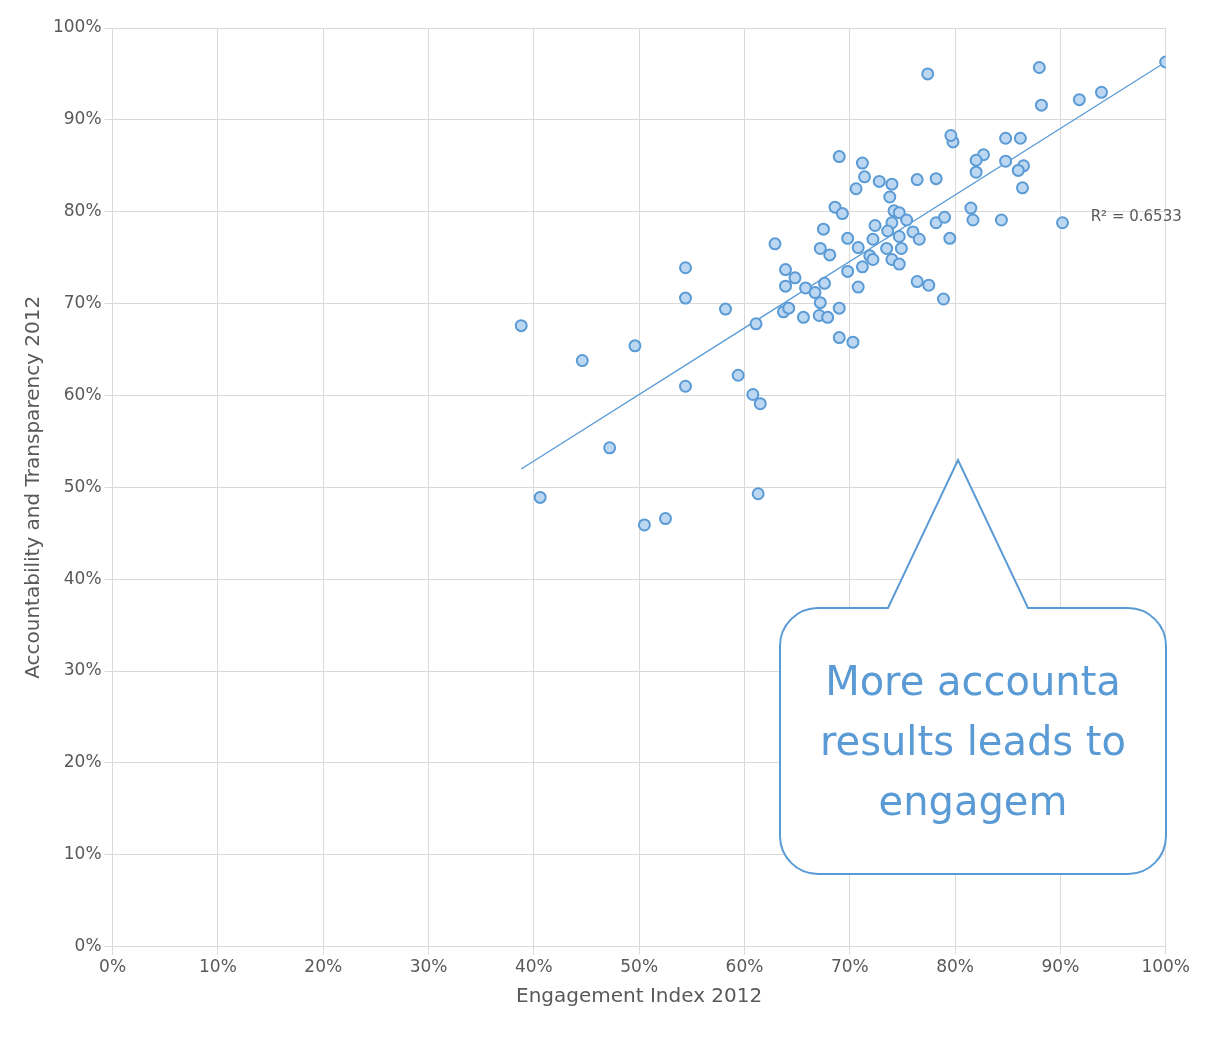 This screenshot has height=1039, width=1206. I want to click on y-tick-label: 70%, so click(82, 302).